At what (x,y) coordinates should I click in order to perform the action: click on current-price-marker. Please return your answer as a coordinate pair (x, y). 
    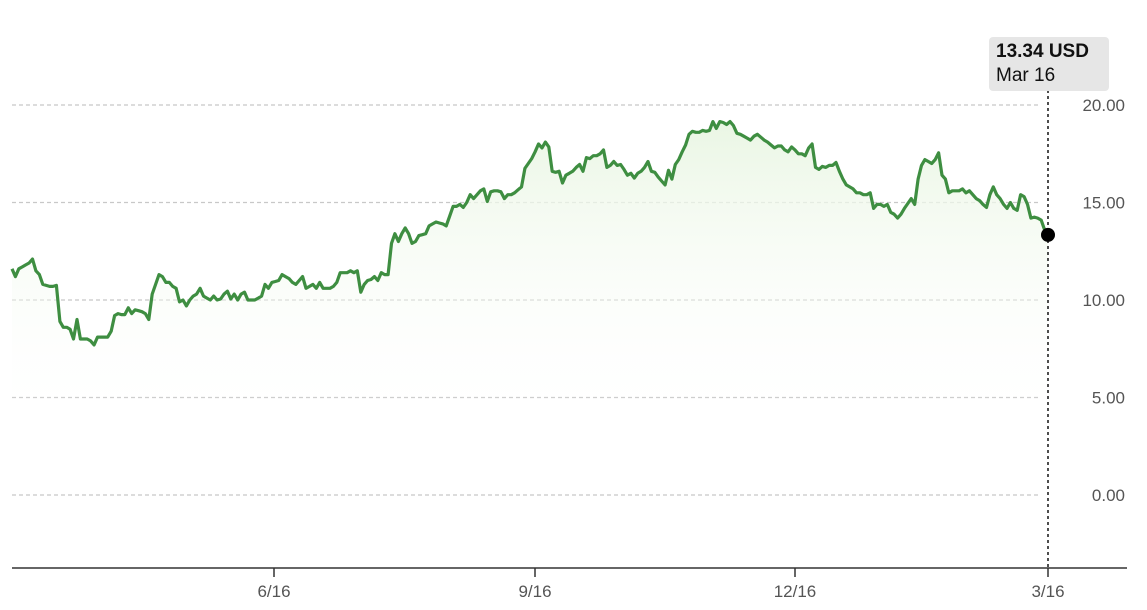
    Looking at the image, I should click on (1048, 234).